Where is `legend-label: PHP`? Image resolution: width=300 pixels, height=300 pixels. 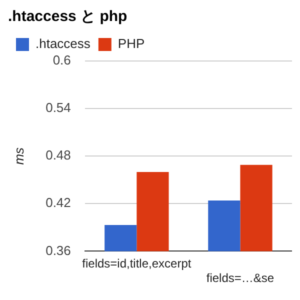 legend-label: PHP is located at coordinates (131, 44).